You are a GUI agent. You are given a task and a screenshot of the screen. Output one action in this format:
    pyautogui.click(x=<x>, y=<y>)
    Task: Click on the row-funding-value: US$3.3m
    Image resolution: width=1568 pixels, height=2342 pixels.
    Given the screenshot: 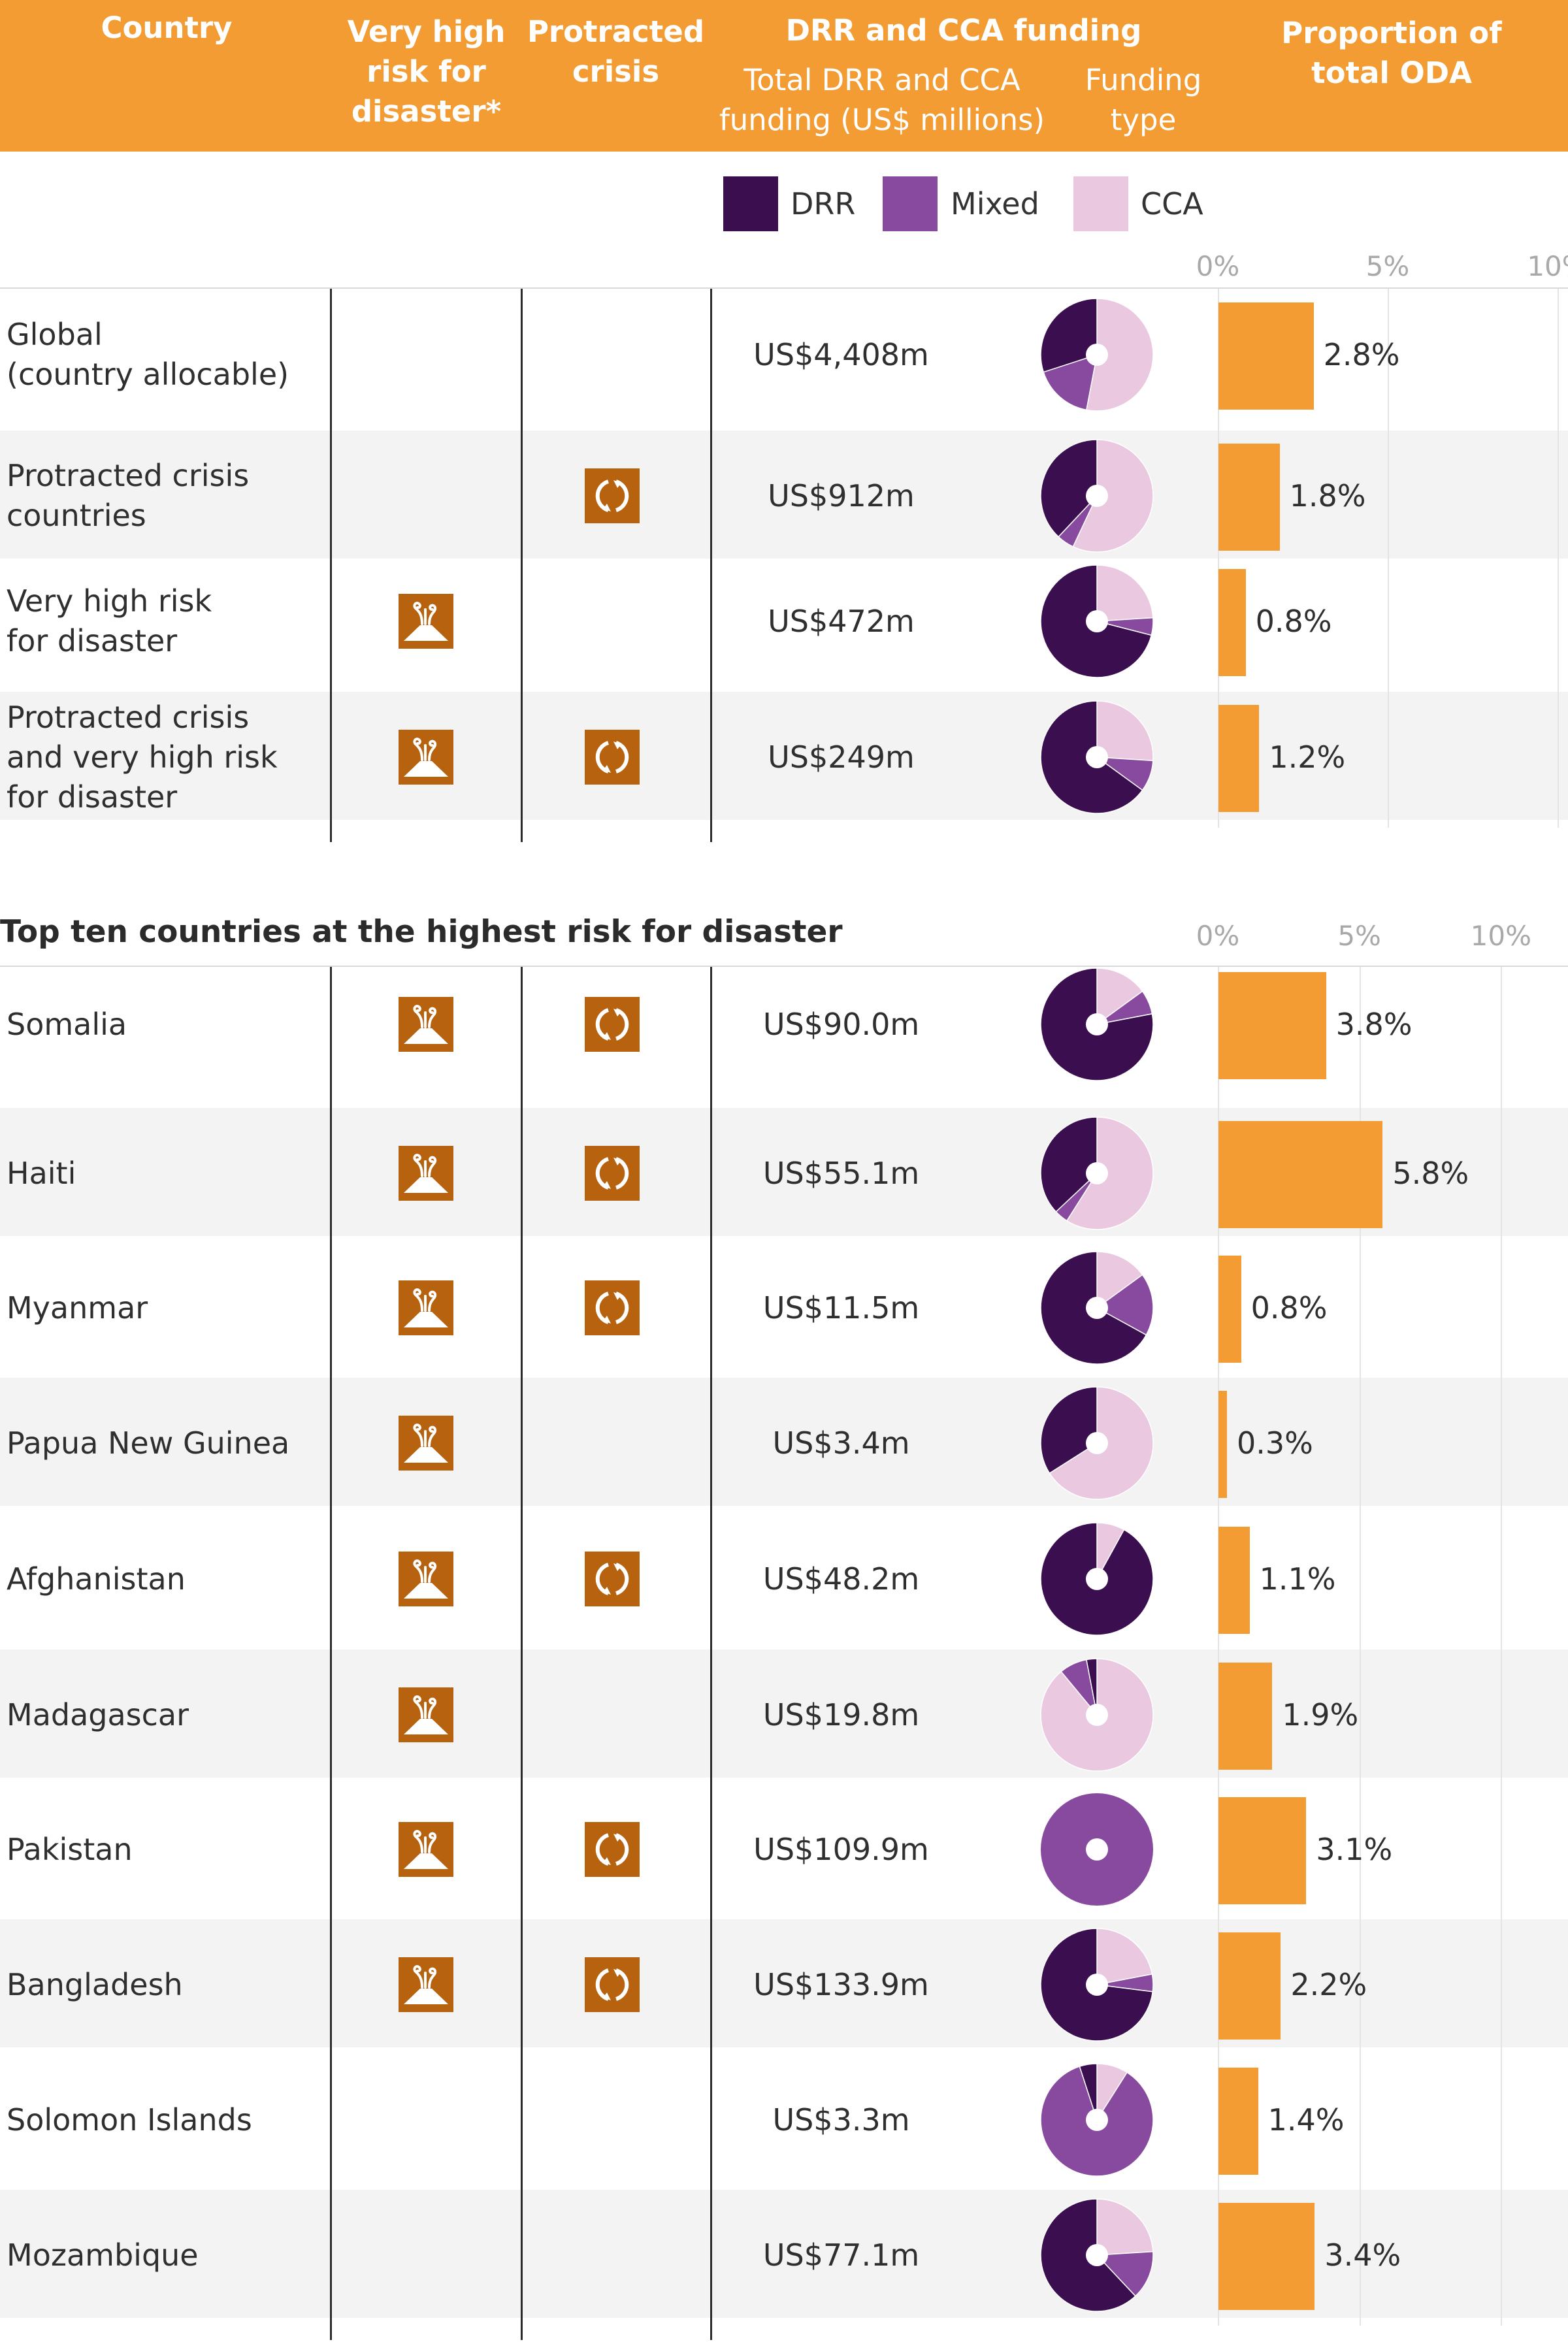 What is the action you would take?
    pyautogui.click(x=841, y=2120)
    